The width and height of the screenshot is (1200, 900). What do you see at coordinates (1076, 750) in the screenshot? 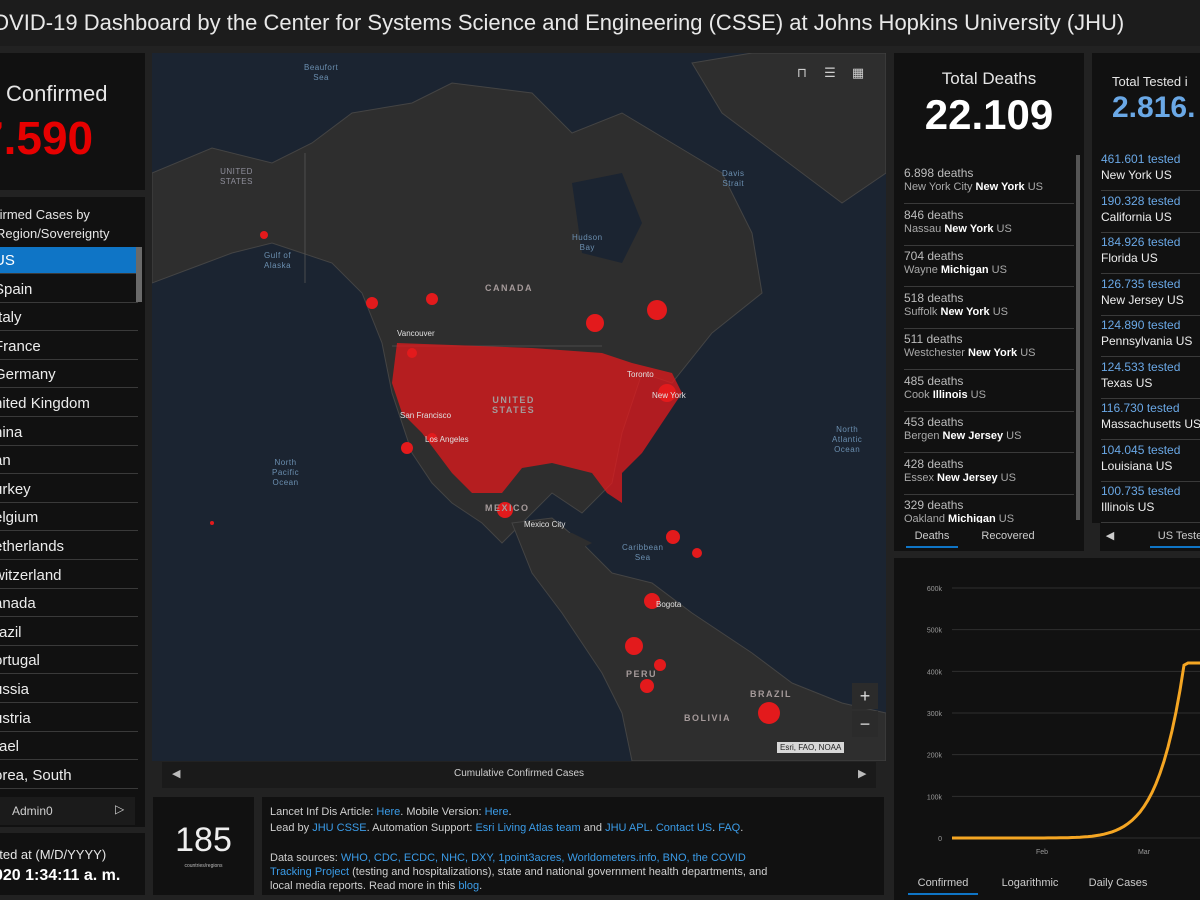
I see `confirmed-curve` at bounding box center [1076, 750].